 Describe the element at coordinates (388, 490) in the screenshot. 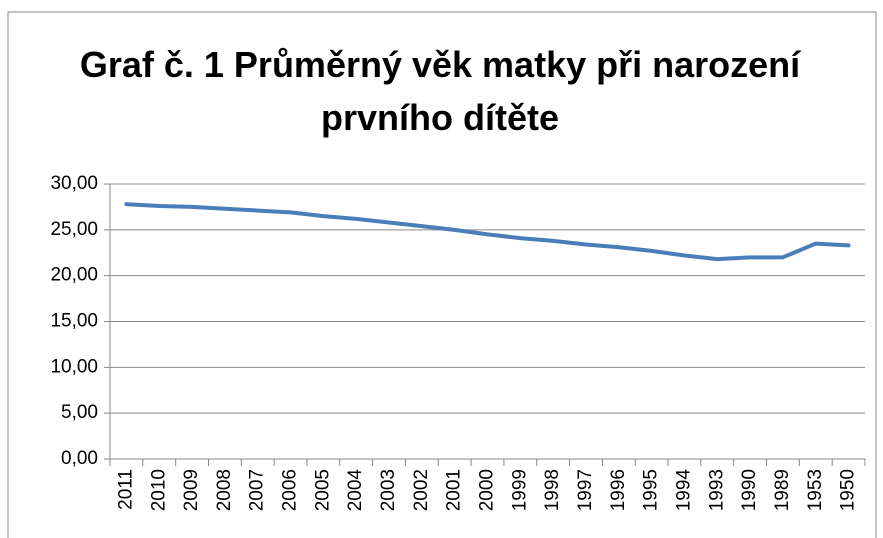

I see `x-tick-label: 2003` at that location.